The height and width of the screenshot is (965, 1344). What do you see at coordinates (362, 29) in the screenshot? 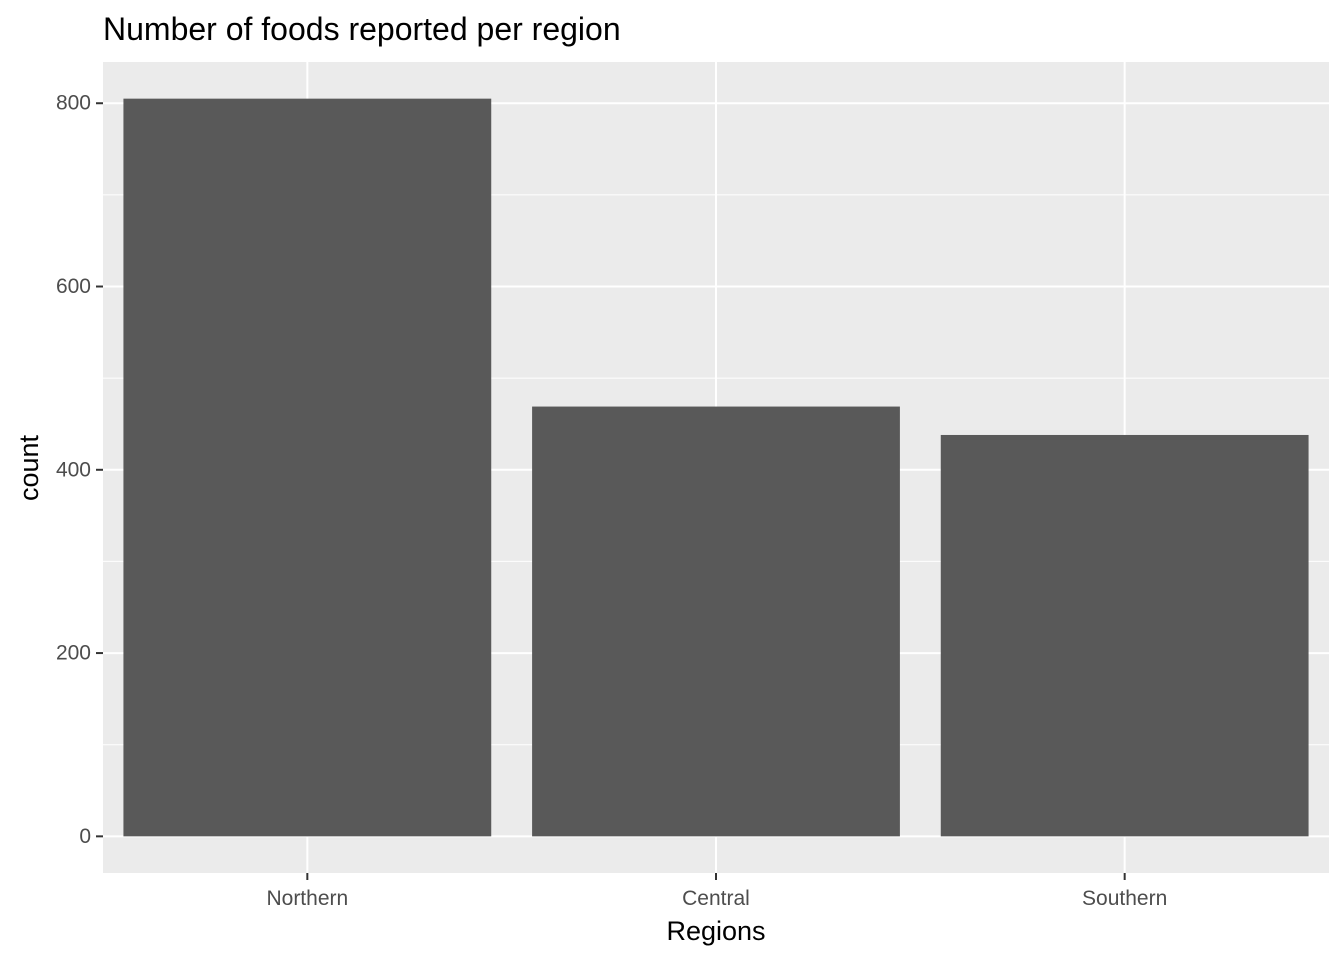
I see `chart-title: Number of foods reported per region` at bounding box center [362, 29].